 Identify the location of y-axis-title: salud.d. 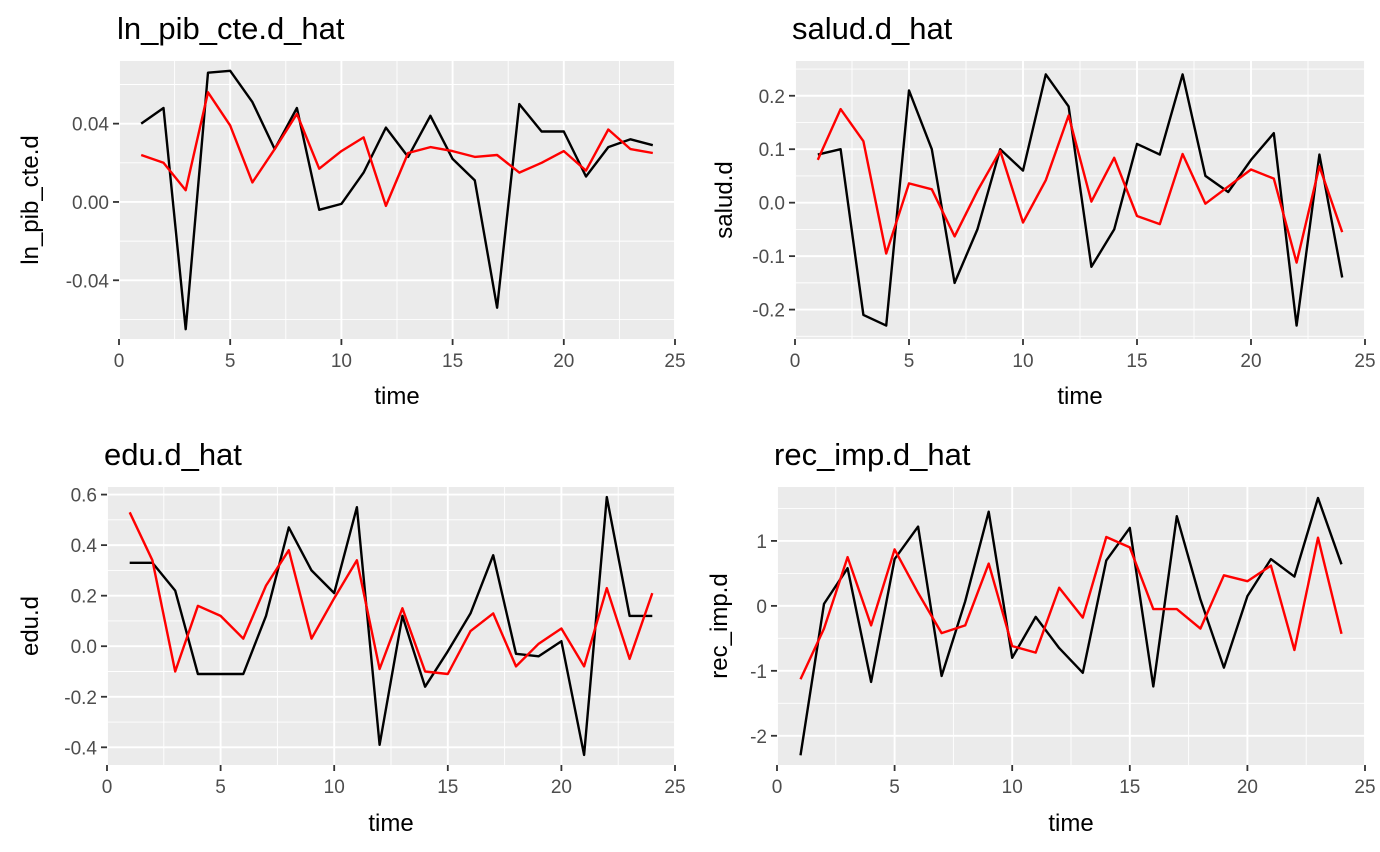
(724, 199).